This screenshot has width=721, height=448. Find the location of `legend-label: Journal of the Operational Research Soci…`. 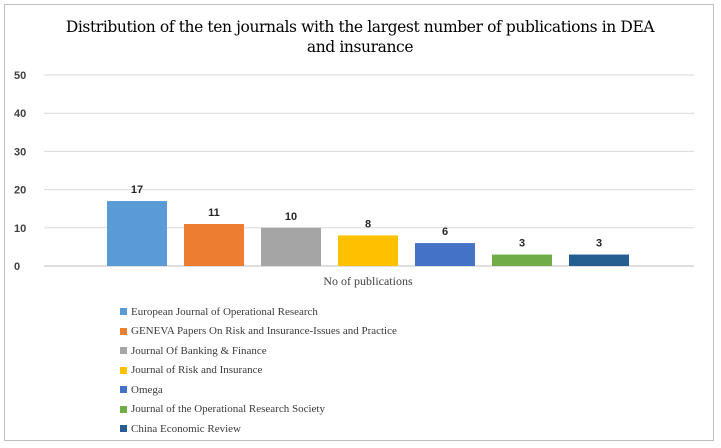

legend-label: Journal of the Operational Research Soci… is located at coordinates (228, 409).